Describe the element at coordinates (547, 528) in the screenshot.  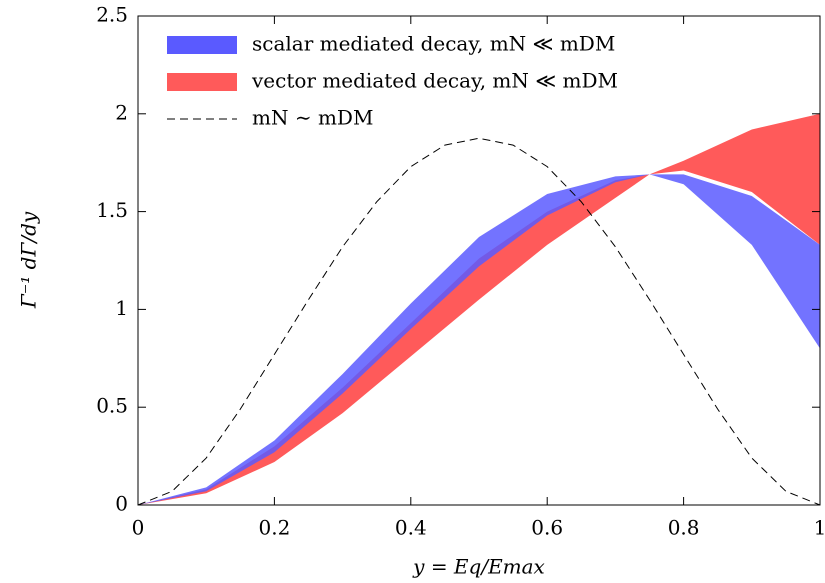
I see `x-tick-label: 0.6` at that location.